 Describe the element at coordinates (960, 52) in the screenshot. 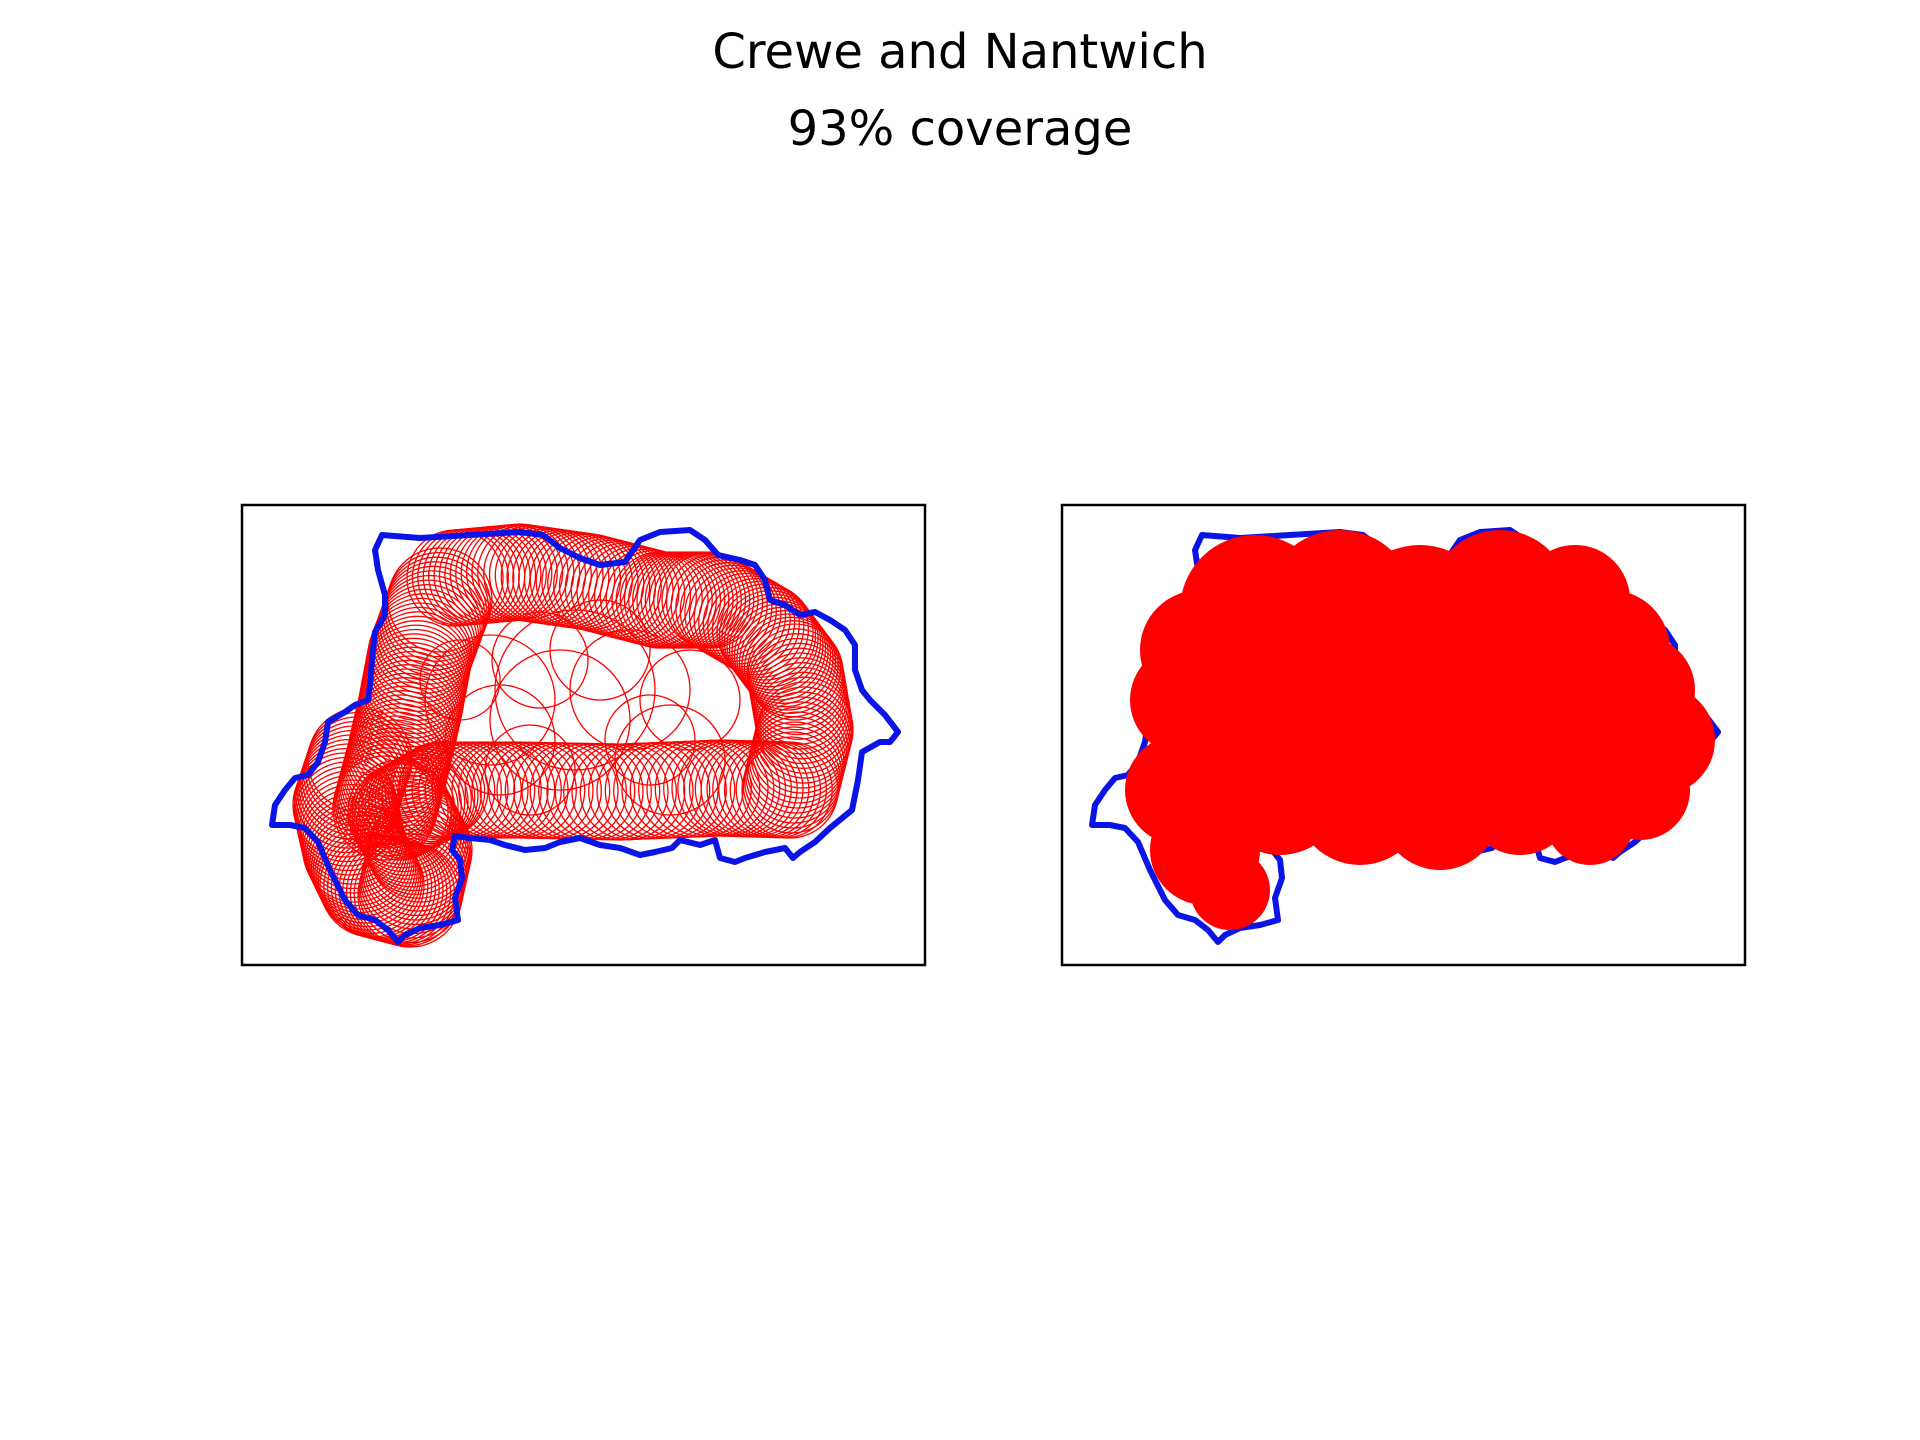

I see `figure-title: Crewe and Nantwich` at that location.